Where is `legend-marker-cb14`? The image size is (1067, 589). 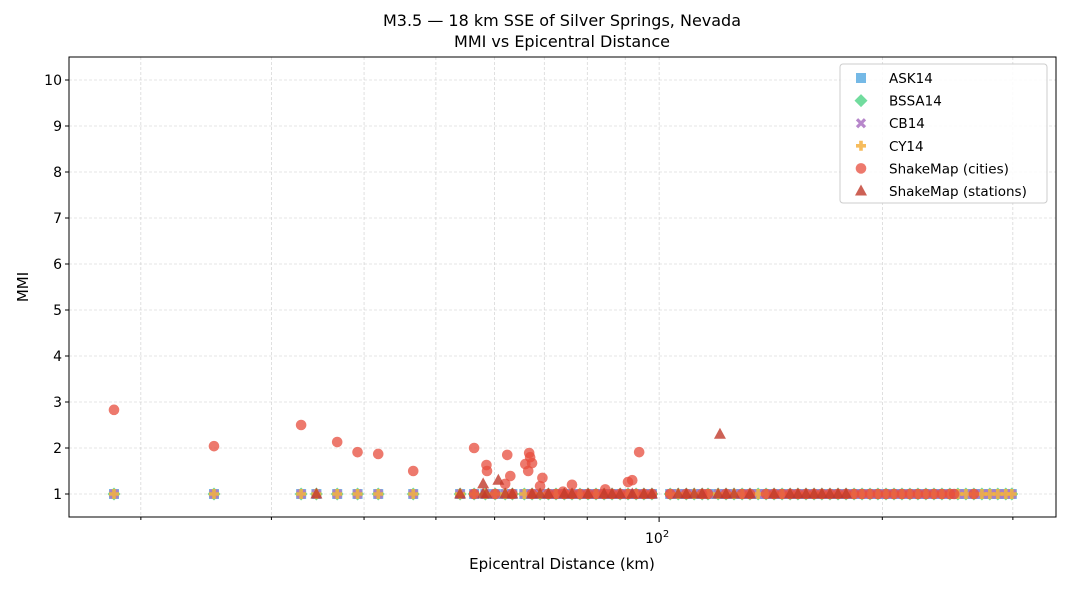 legend-marker-cb14 is located at coordinates (861, 123).